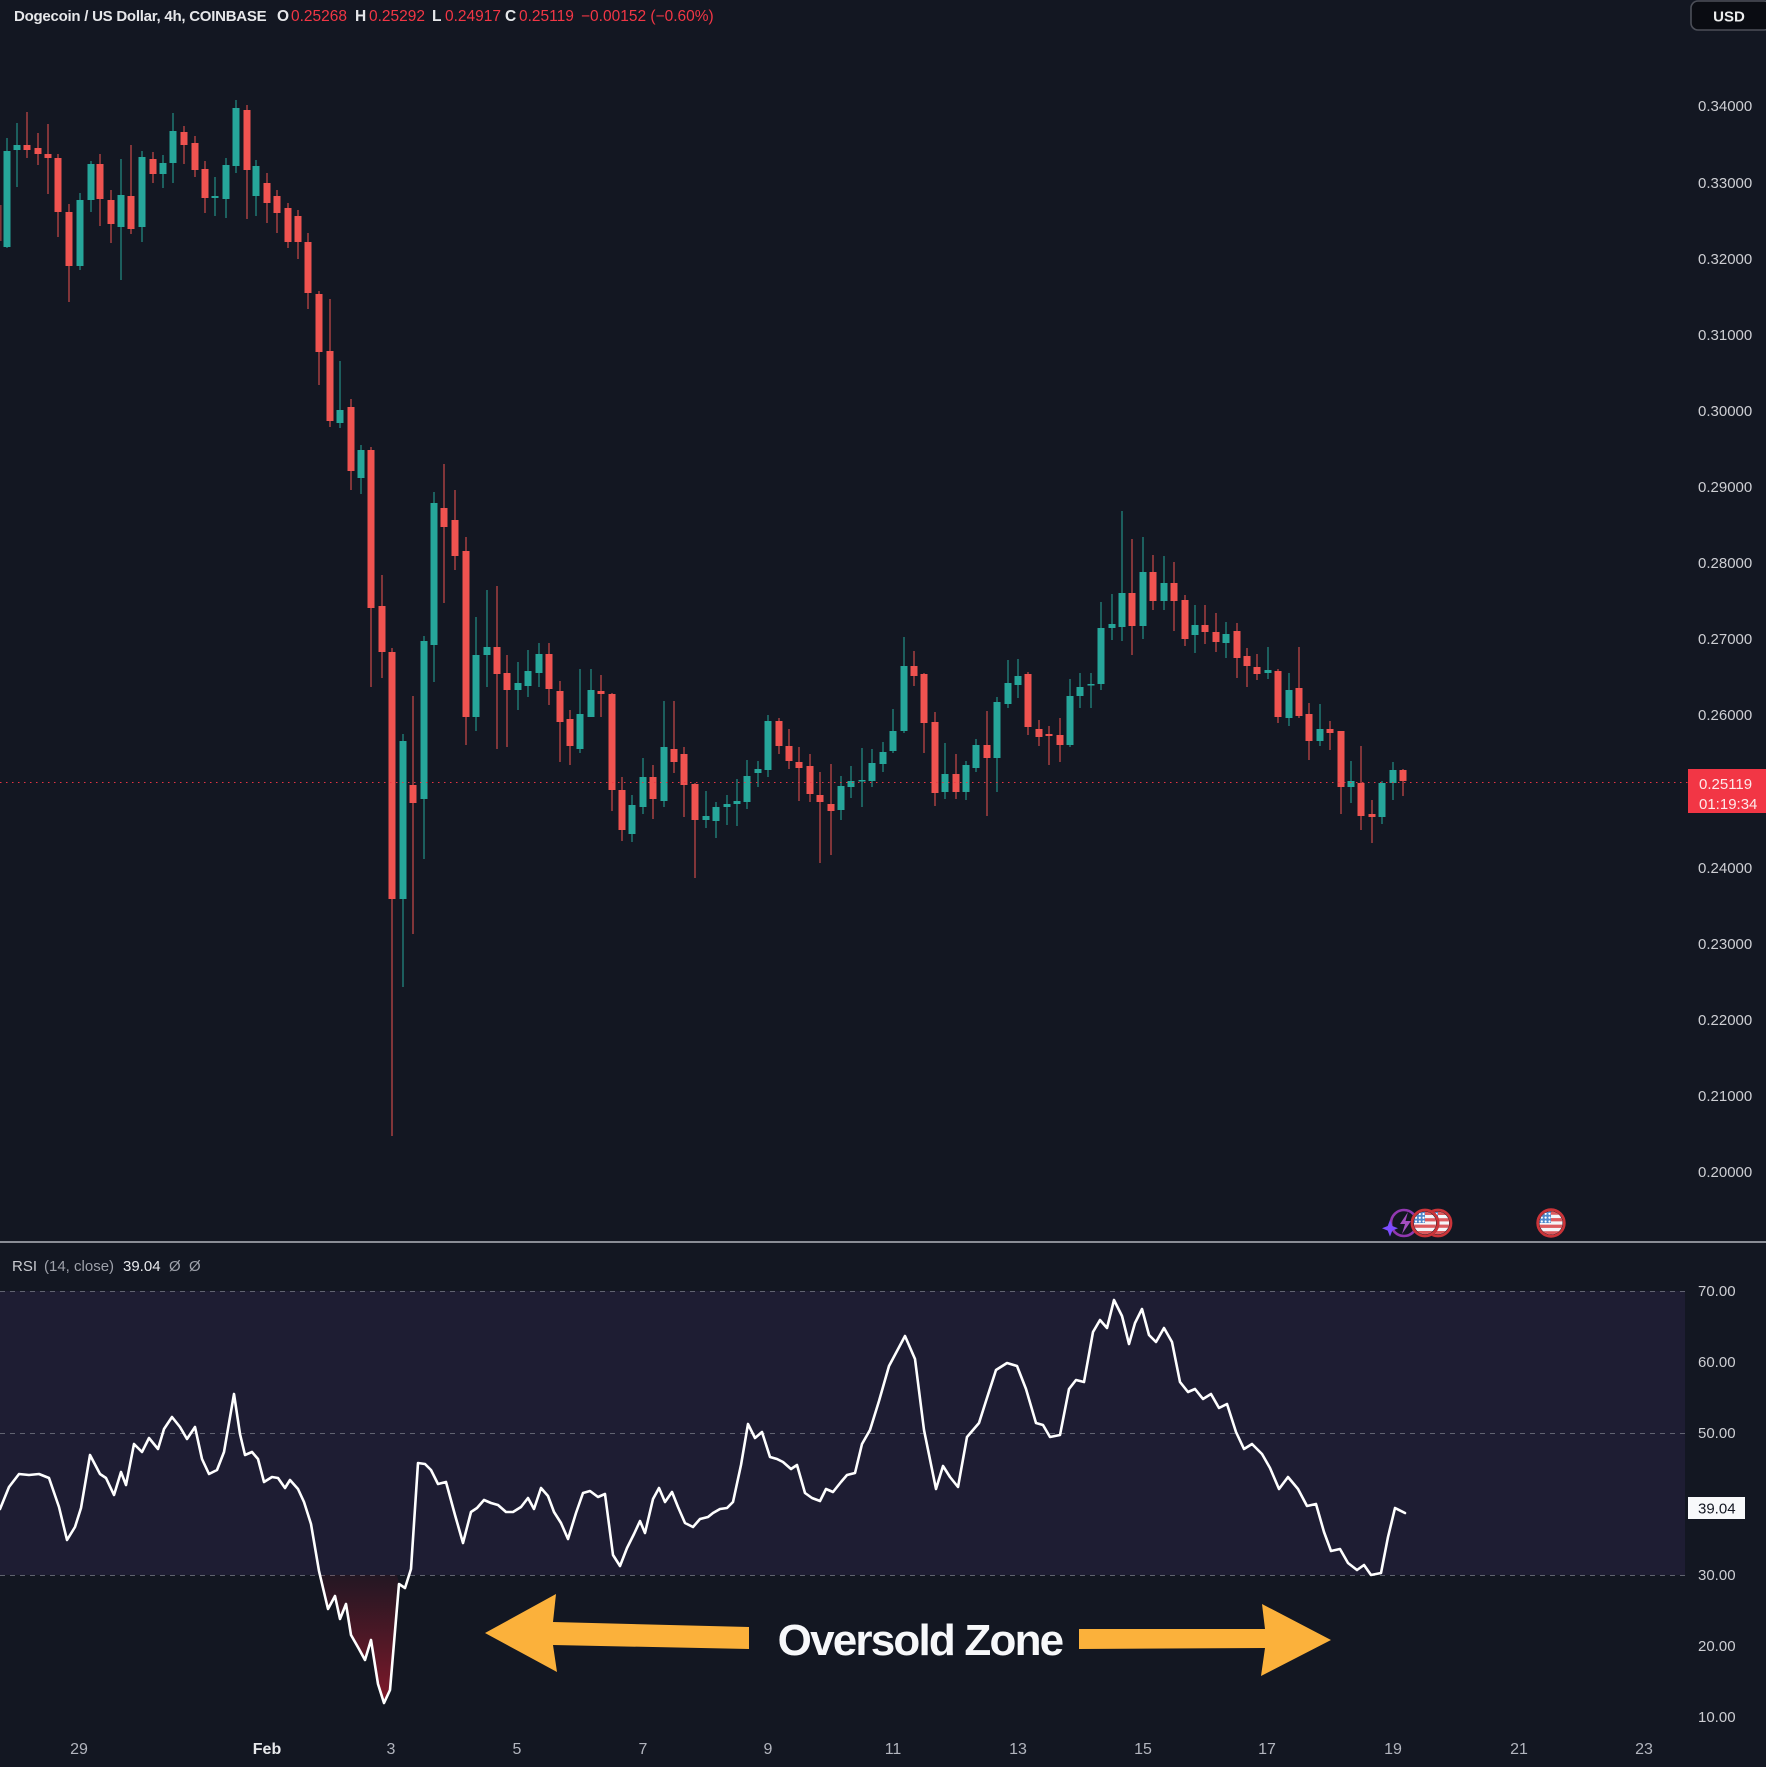 The width and height of the screenshot is (1766, 1767). Describe the element at coordinates (1725, 411) in the screenshot. I see `svg-text: 0.30000` at that location.